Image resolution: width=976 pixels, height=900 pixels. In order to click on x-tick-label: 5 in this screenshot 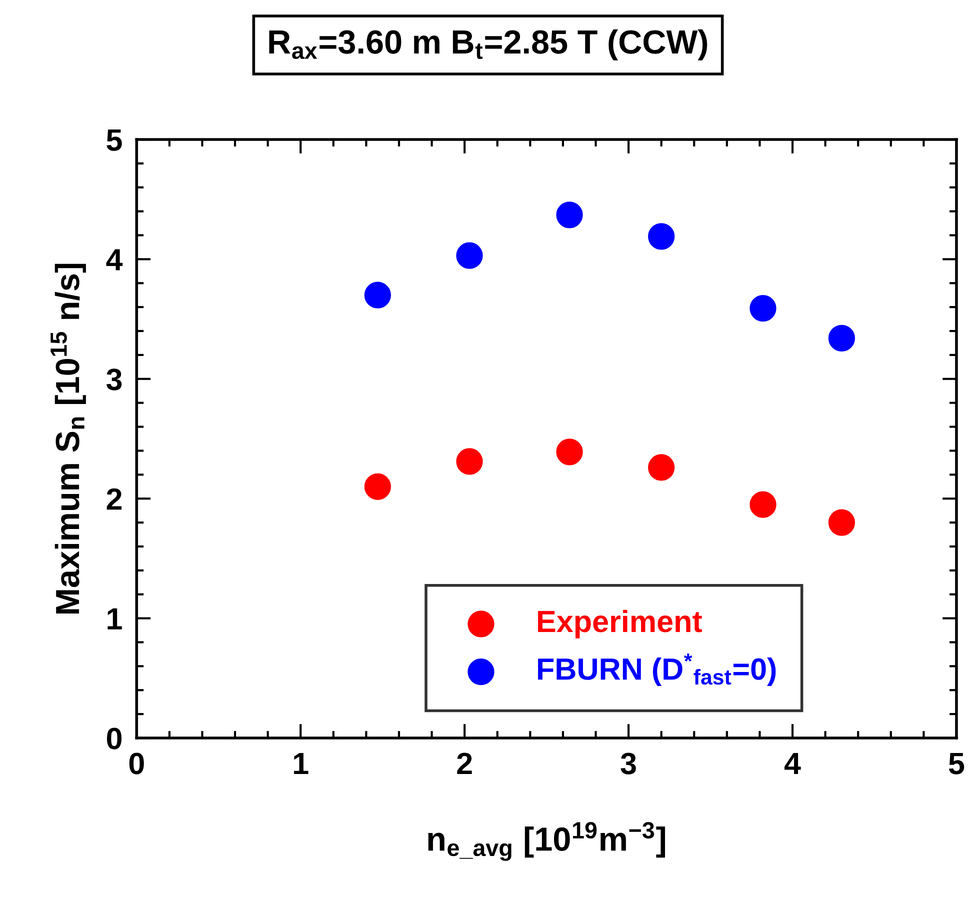, I will do `click(956, 763)`.